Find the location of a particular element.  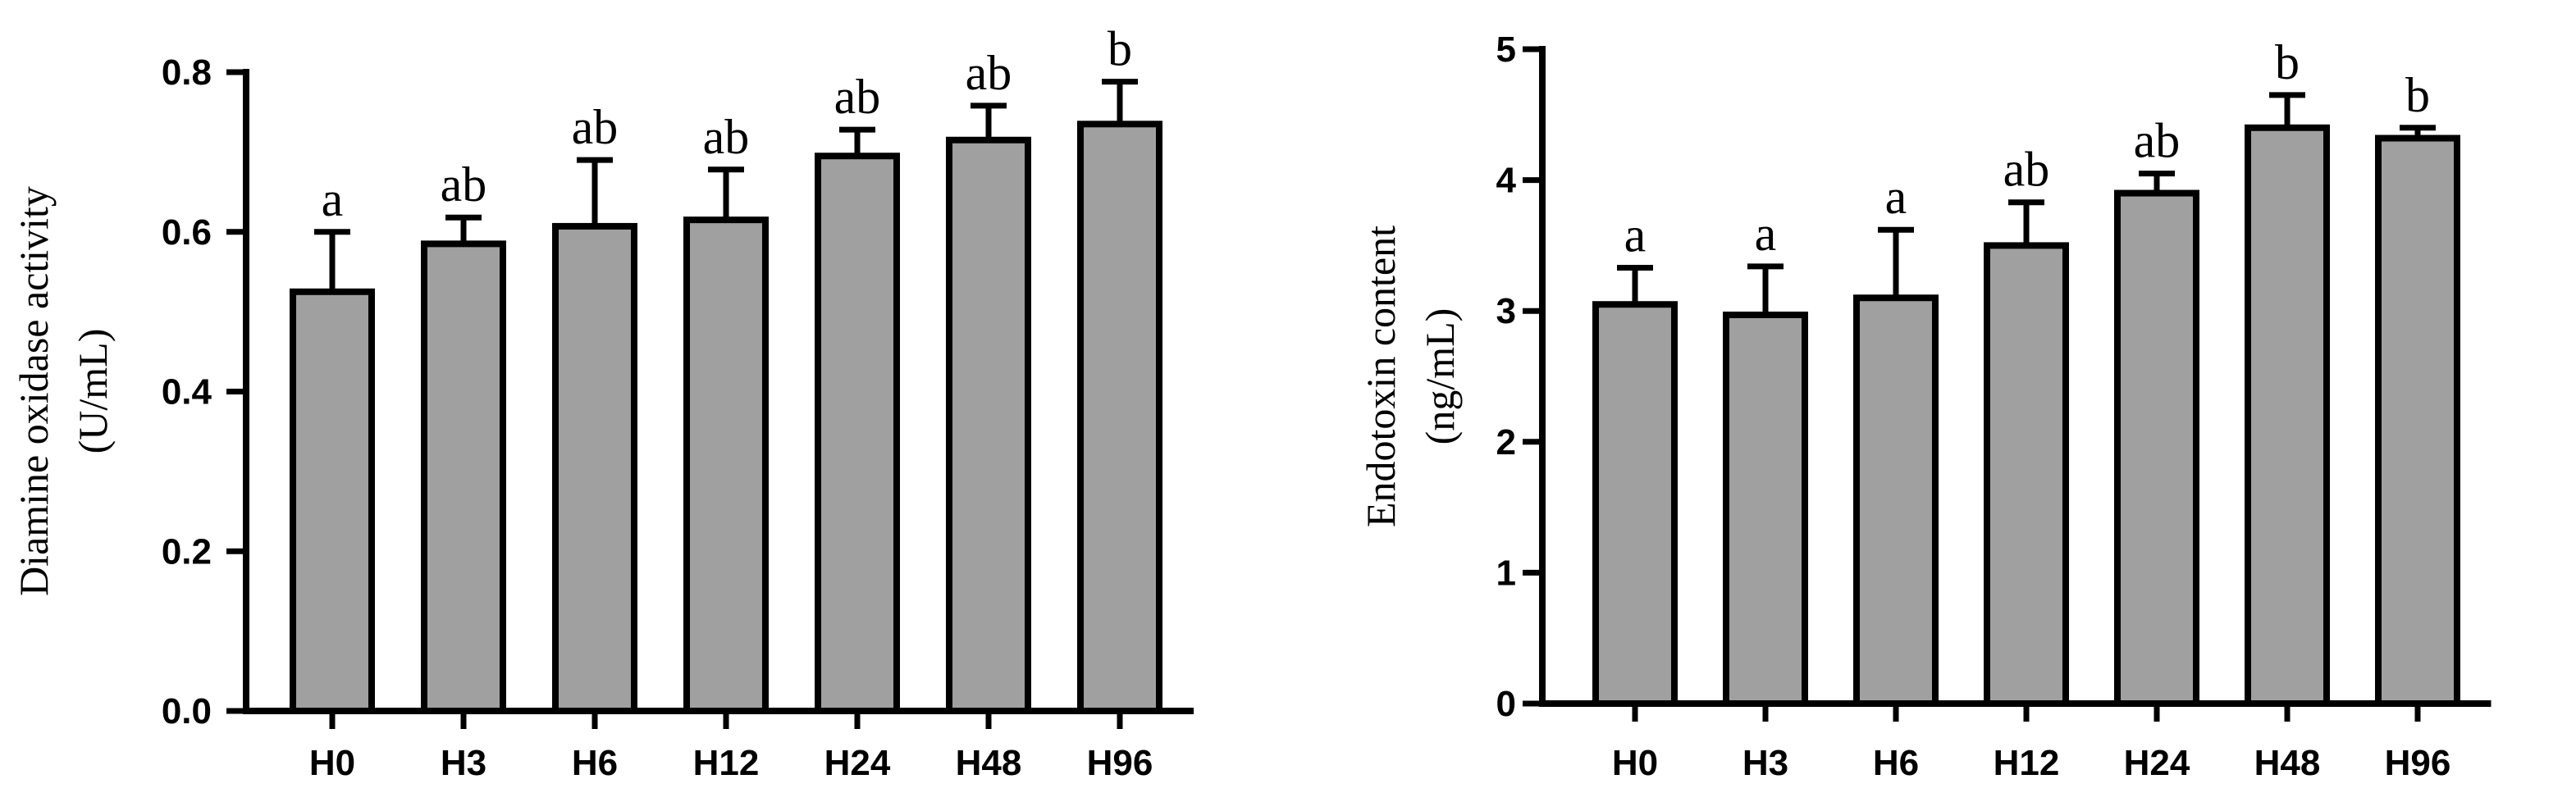

y-axis-title: (ng/mL) is located at coordinates (1440, 376).